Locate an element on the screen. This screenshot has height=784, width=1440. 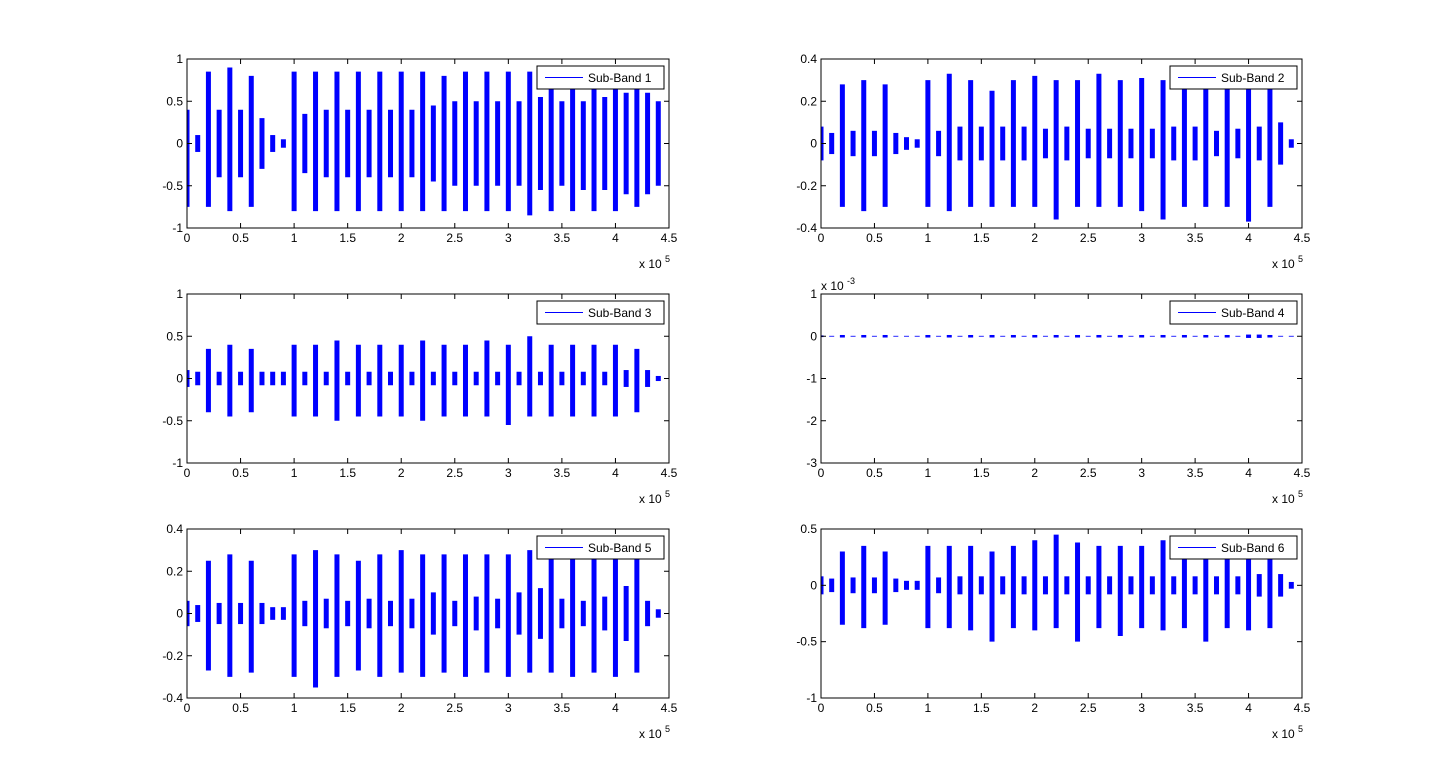
y-tick-label: -2 is located at coordinates (811, 421).